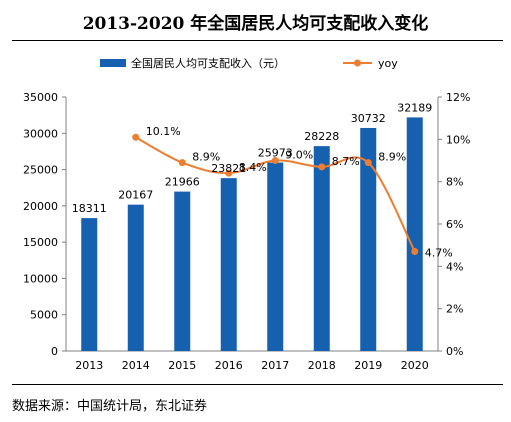  I want to click on y-right-tick-label: 6%, so click(454, 224).